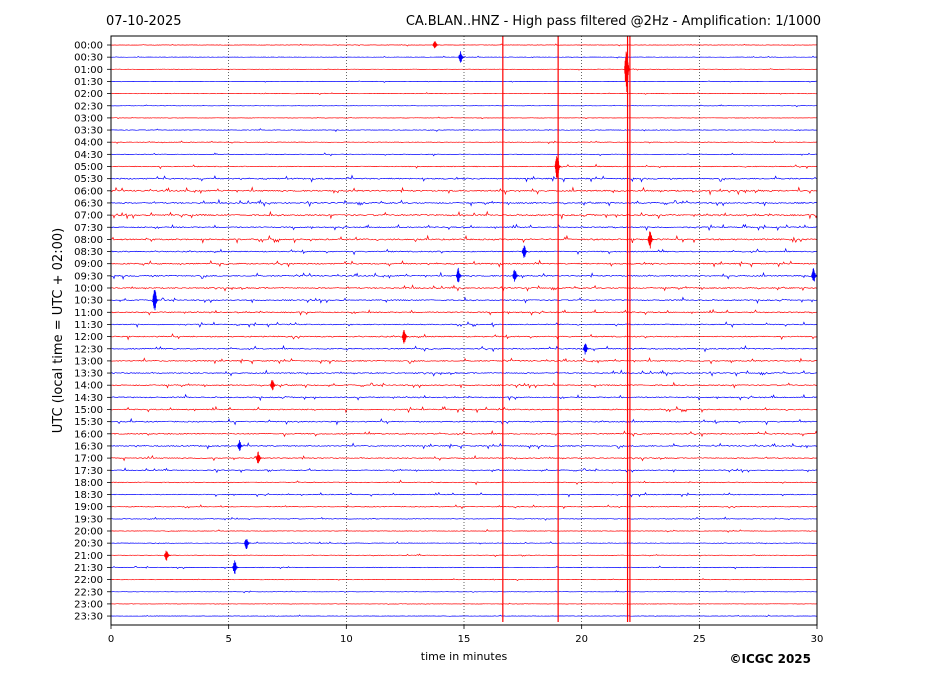  Describe the element at coordinates (464, 656) in the screenshot. I see `x-axis-label: time in minutes` at that location.